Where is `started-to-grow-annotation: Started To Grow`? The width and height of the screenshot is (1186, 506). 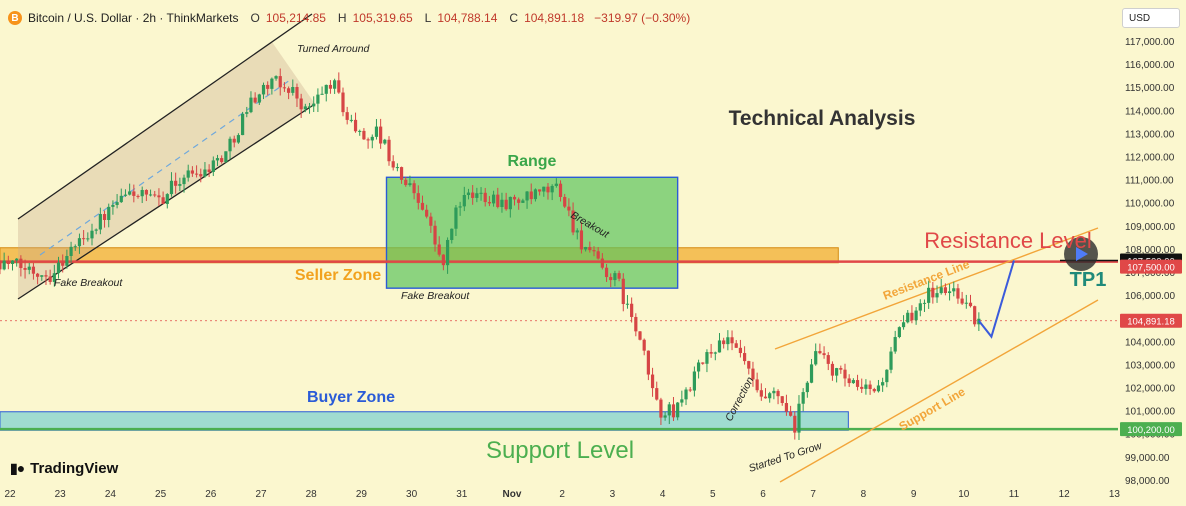
started-to-grow-annotation: Started To Grow is located at coordinates (785, 456).